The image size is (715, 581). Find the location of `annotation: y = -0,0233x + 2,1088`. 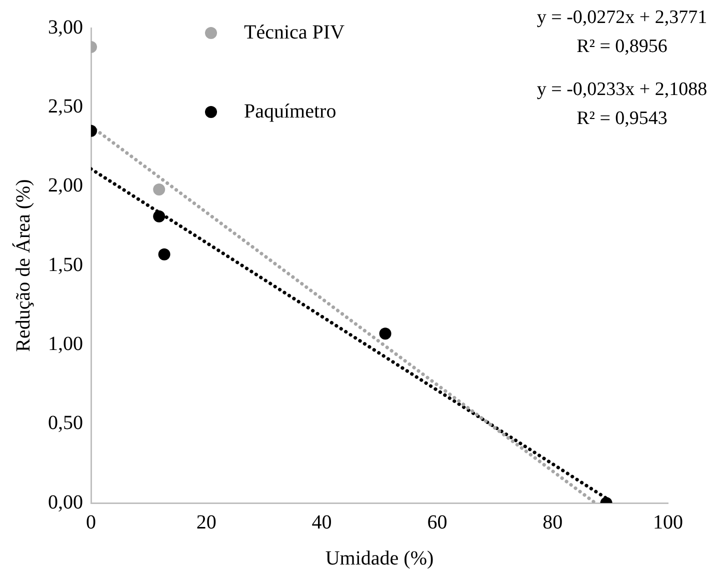

annotation: y = -0,0233x + 2,1088 is located at coordinates (622, 89).